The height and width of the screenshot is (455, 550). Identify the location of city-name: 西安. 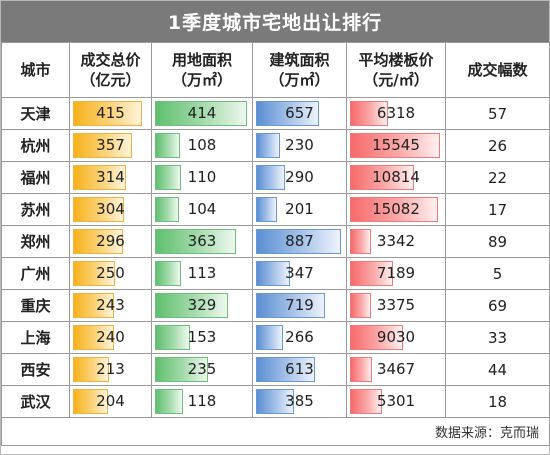
(35, 369).